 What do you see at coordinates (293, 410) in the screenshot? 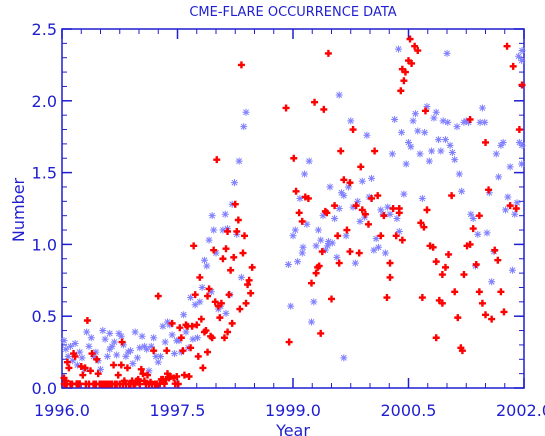
I see `x-tick-label: 1999.0` at bounding box center [293, 410].